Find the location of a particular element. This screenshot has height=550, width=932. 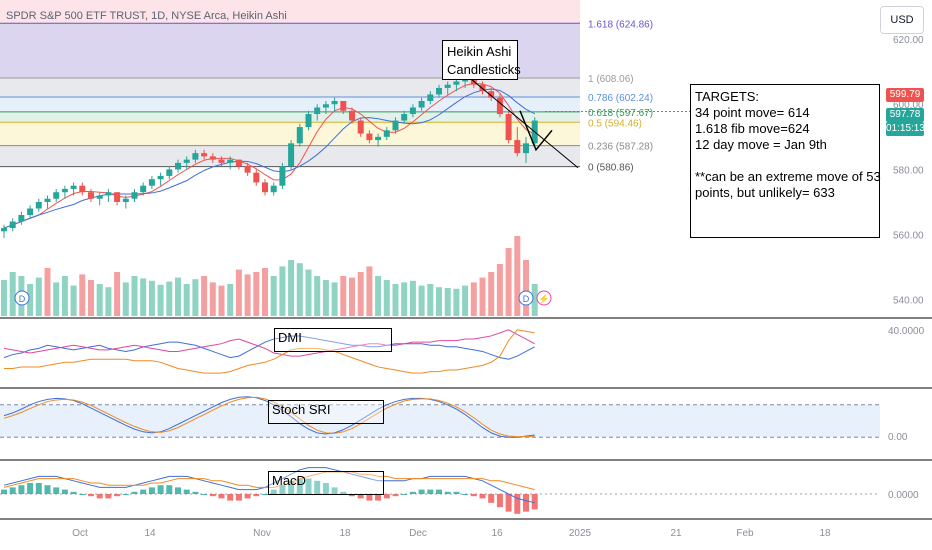

fib-label-4: 0.5 (594.46) is located at coordinates (615, 123).